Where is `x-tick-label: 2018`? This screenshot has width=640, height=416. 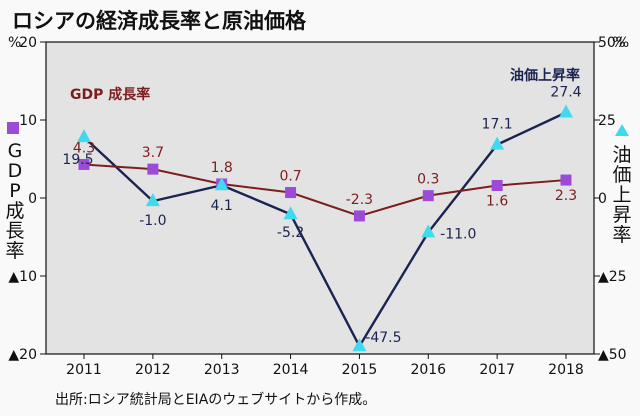
x-tick-label: 2018 is located at coordinates (566, 370).